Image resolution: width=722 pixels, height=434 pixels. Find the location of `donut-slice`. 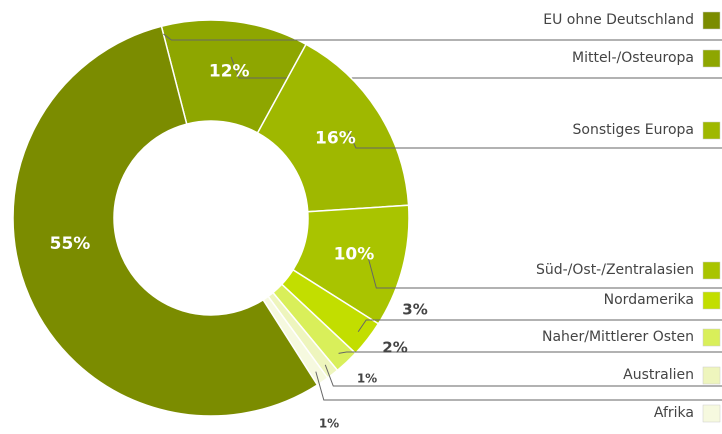

donut-slice is located at coordinates (333, 128).